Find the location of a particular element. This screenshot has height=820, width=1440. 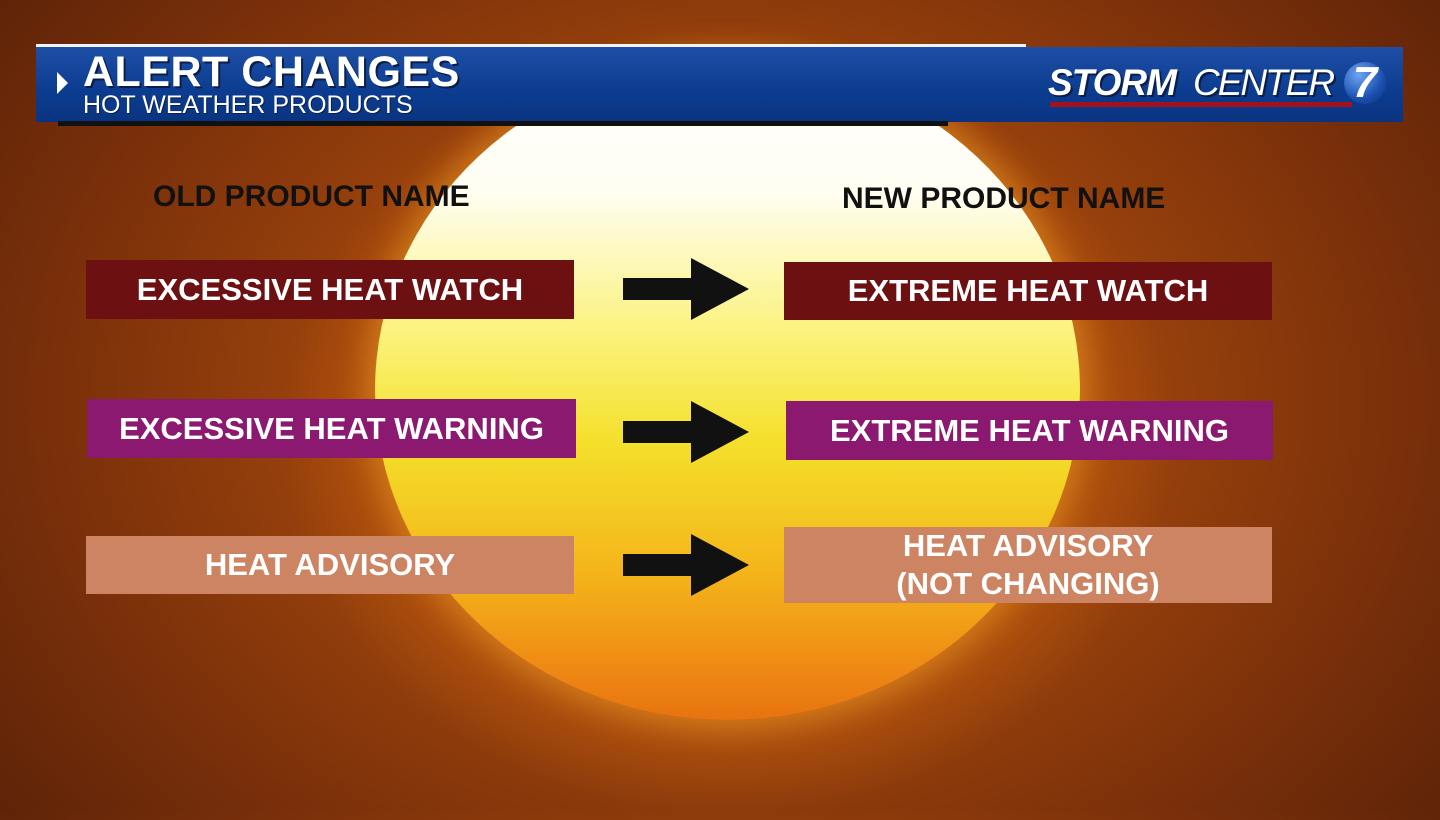

new-watch-box: EXTREME HEAT WATCH is located at coordinates (1028, 291).